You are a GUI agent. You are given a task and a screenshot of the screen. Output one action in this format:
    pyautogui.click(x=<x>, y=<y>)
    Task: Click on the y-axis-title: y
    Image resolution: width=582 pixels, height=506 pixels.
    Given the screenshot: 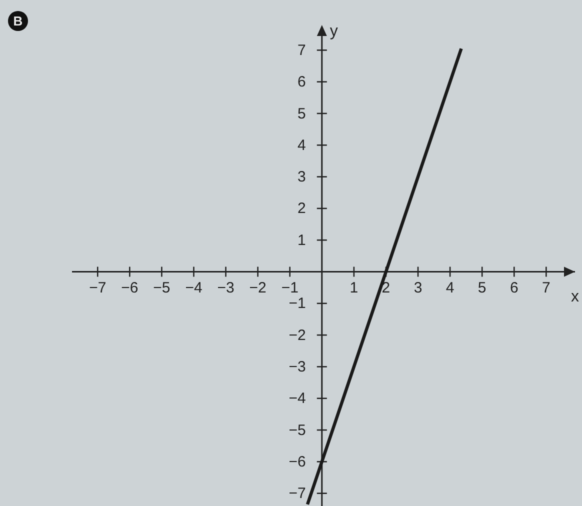 What is the action you would take?
    pyautogui.click(x=334, y=31)
    